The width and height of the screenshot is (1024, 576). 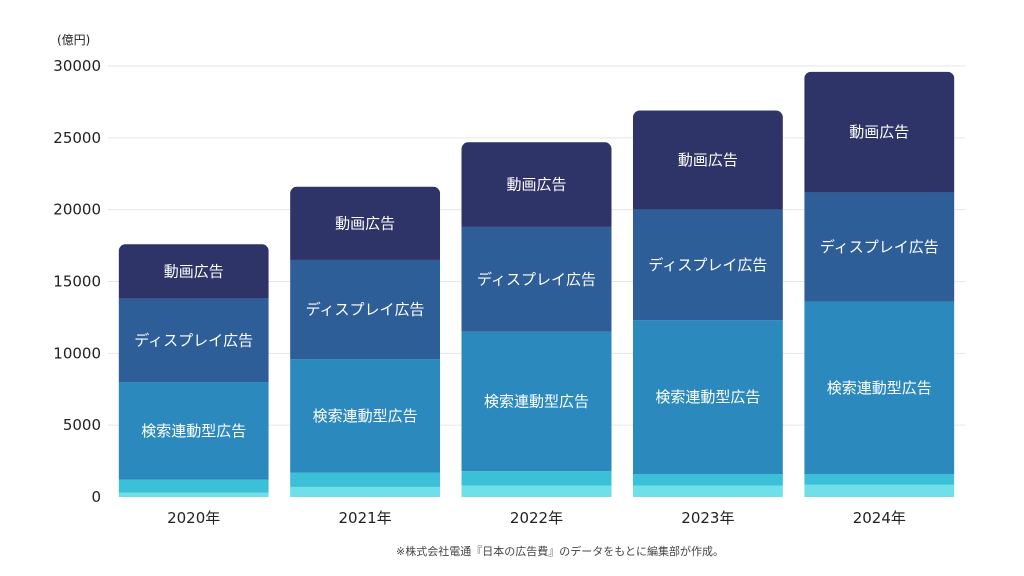 I want to click on x-tick-label: 2023年, so click(x=707, y=518).